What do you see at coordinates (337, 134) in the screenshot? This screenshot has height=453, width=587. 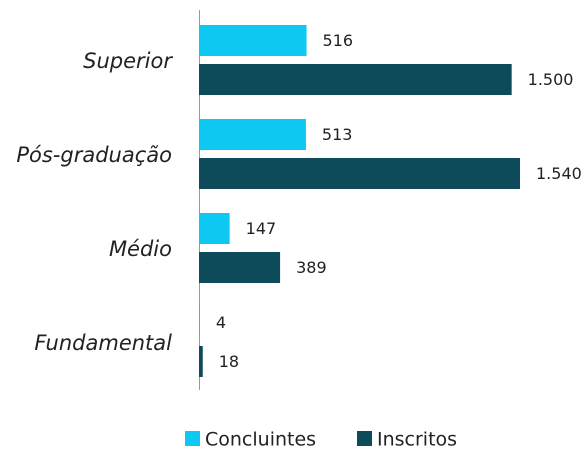 I see `value-label: 513` at bounding box center [337, 134].